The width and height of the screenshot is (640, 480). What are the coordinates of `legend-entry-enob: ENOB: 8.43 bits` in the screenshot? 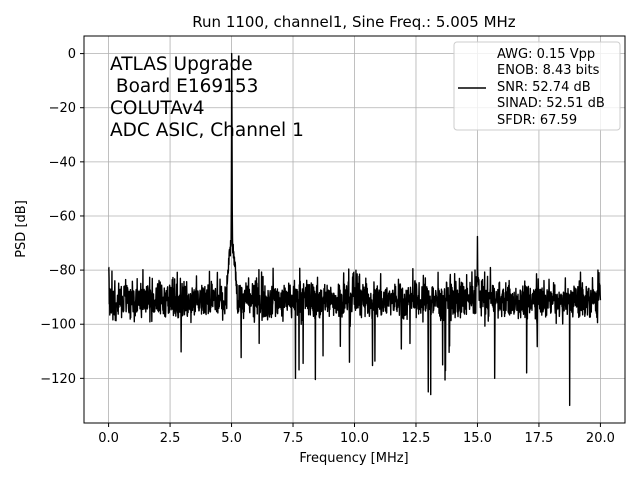 It's located at (548, 70).